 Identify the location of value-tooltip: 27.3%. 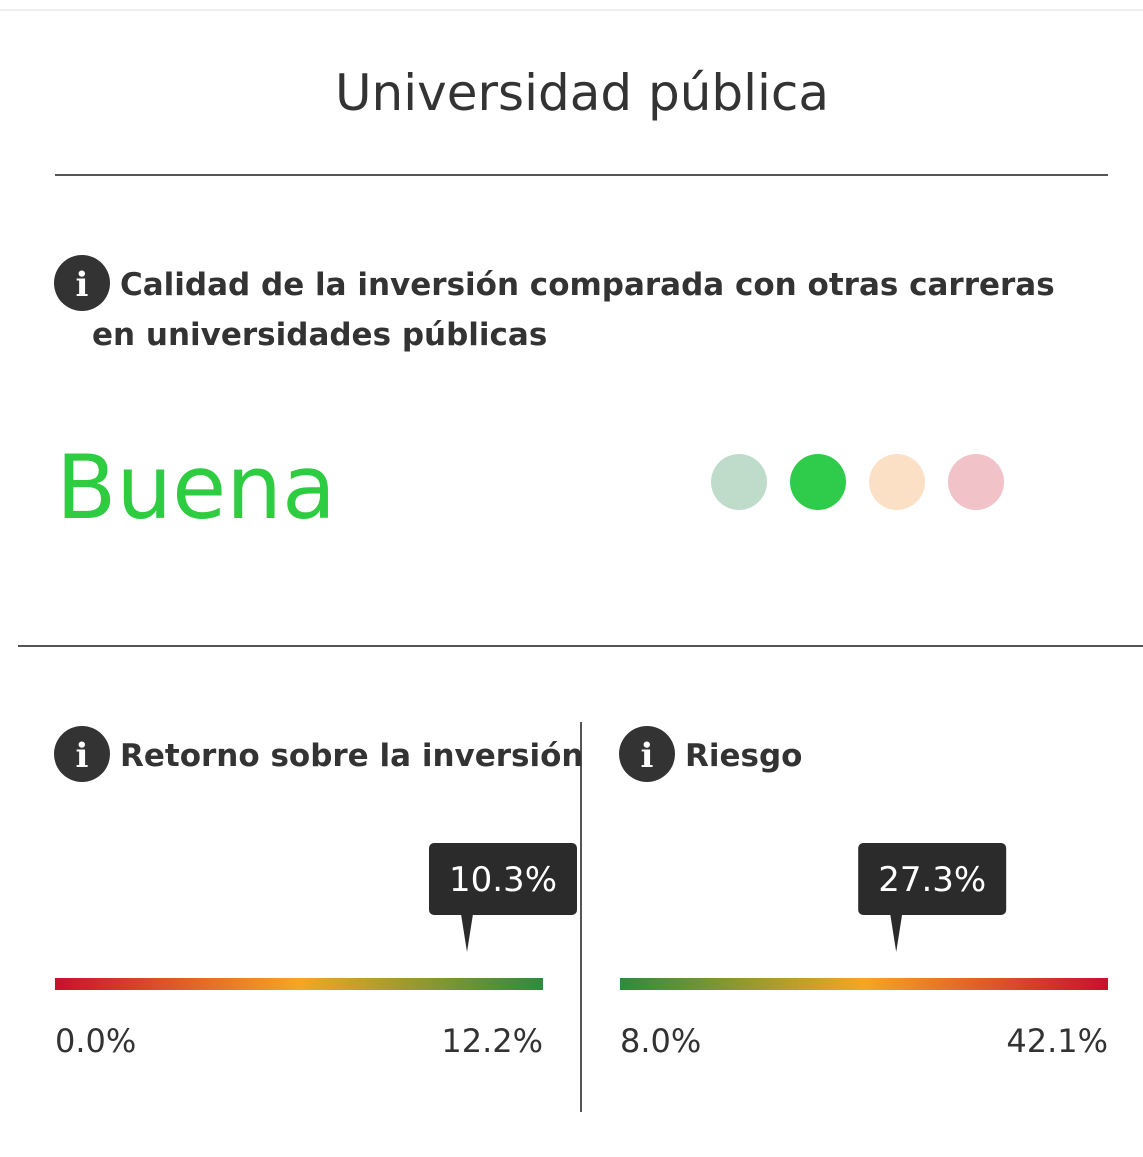
(932, 897).